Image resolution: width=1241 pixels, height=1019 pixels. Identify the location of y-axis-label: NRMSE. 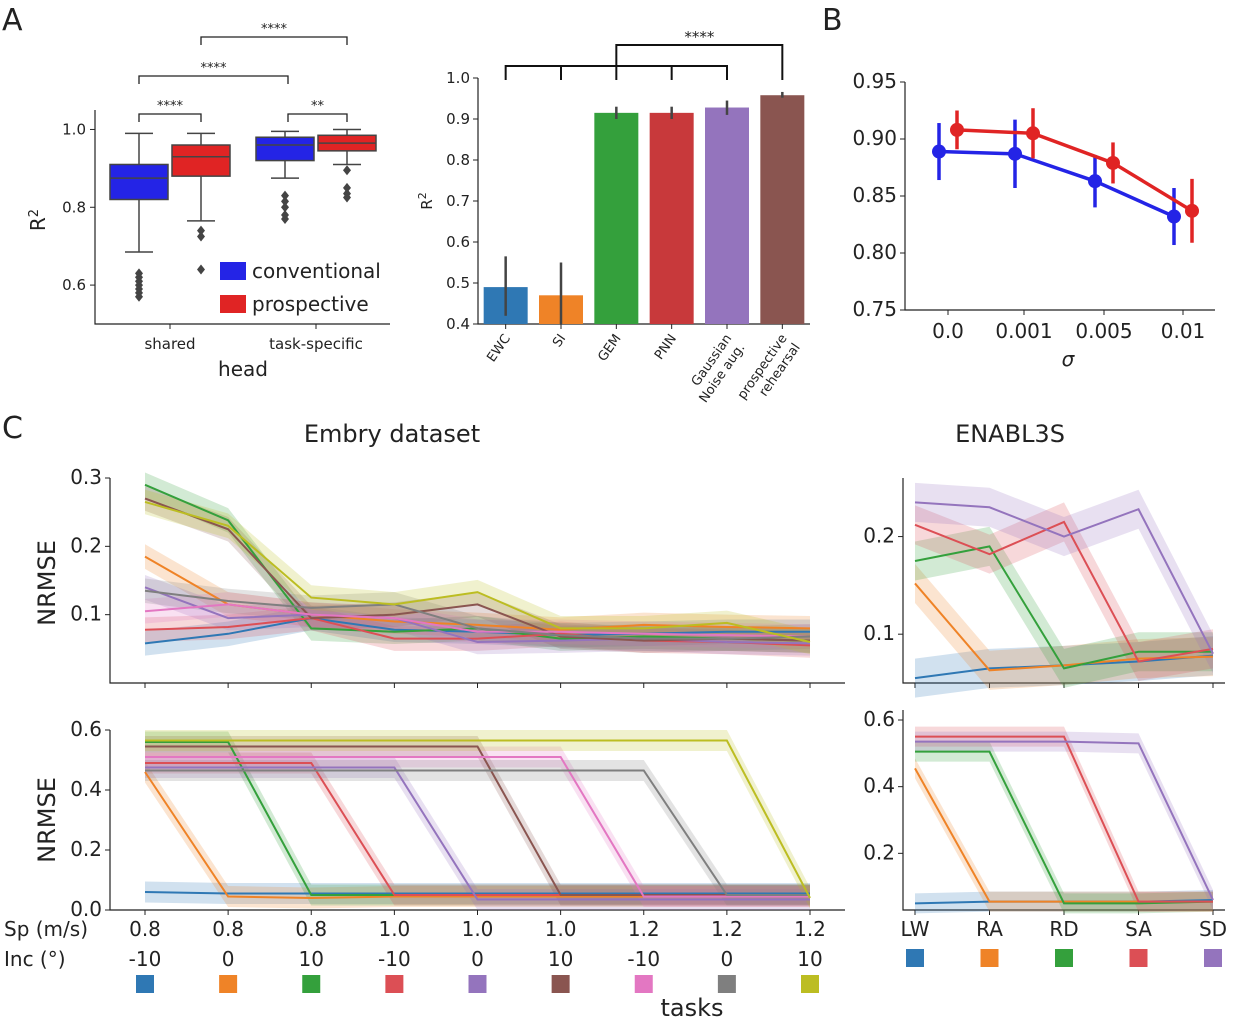
(47, 583).